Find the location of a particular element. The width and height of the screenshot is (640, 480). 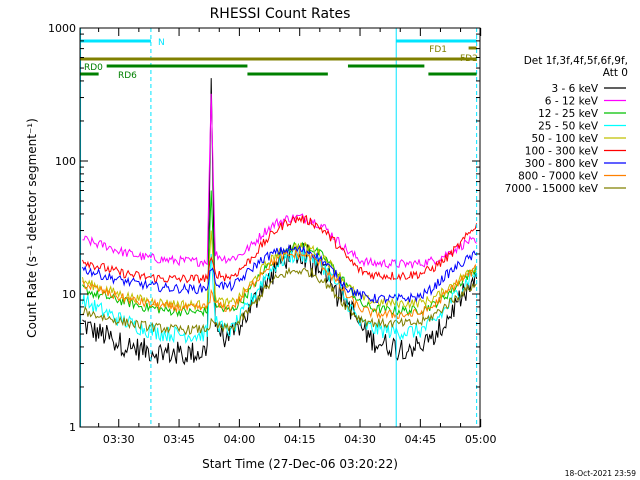

legend-label-7: 300 - 800 keV is located at coordinates (562, 164).